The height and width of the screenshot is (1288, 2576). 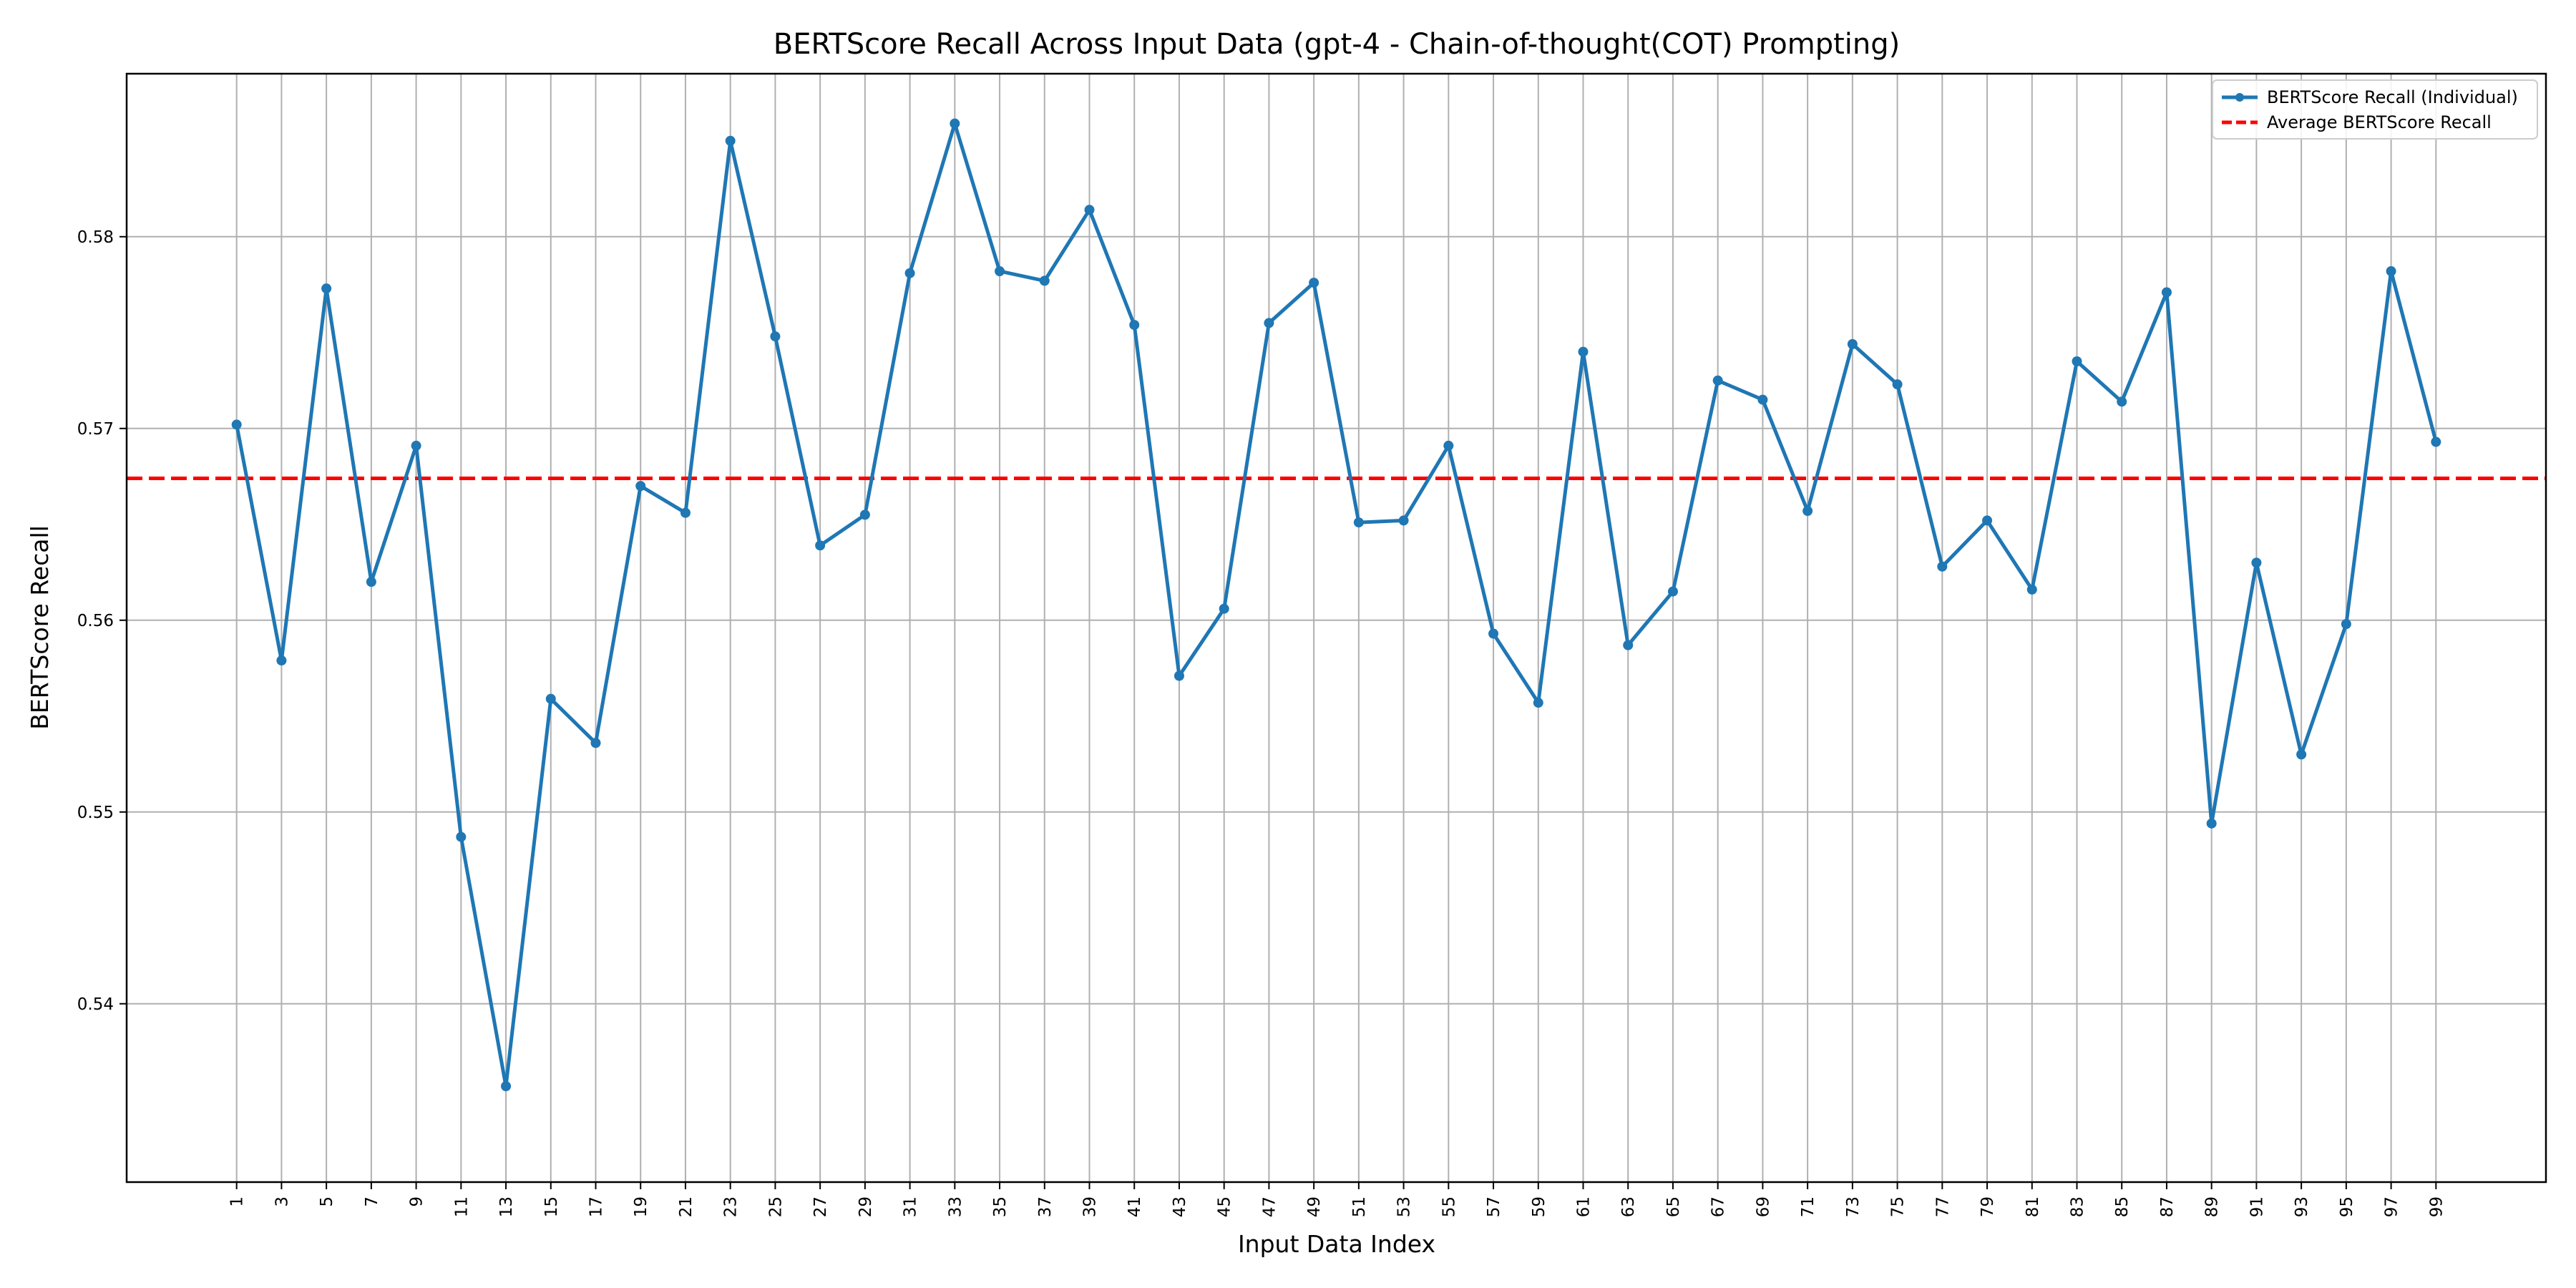 What do you see at coordinates (2436, 1206) in the screenshot?
I see `x-tick-label: 99` at bounding box center [2436, 1206].